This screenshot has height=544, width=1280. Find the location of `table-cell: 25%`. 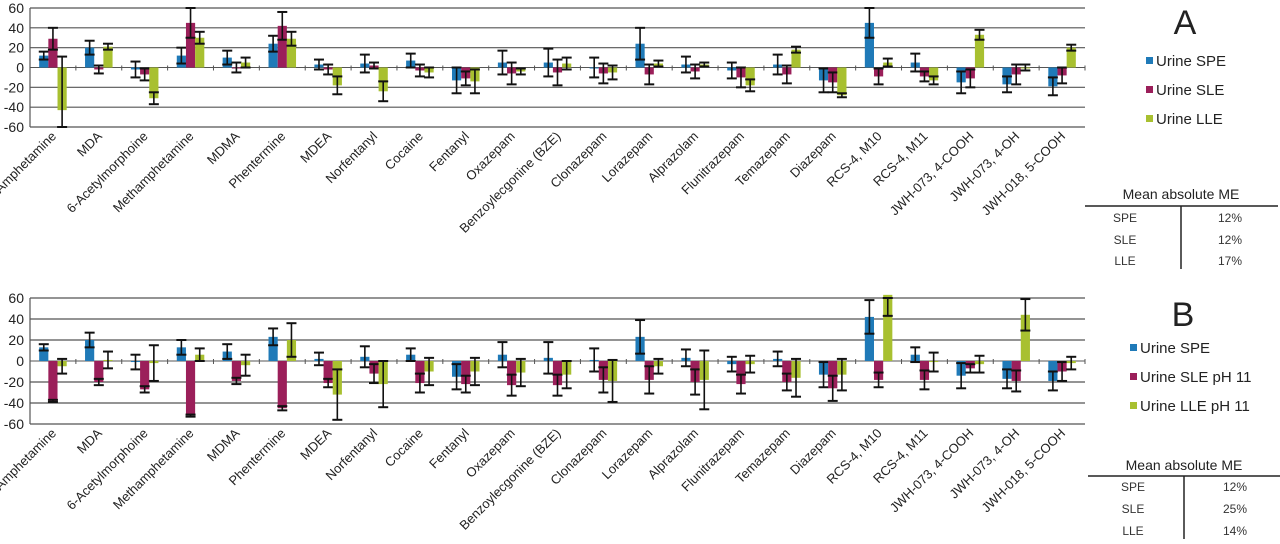

table-cell: 25% is located at coordinates (1235, 509).